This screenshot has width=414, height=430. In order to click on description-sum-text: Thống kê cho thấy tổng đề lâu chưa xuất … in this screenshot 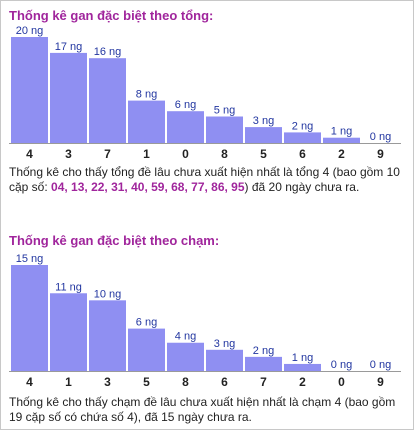, I will do `click(204, 179)`.